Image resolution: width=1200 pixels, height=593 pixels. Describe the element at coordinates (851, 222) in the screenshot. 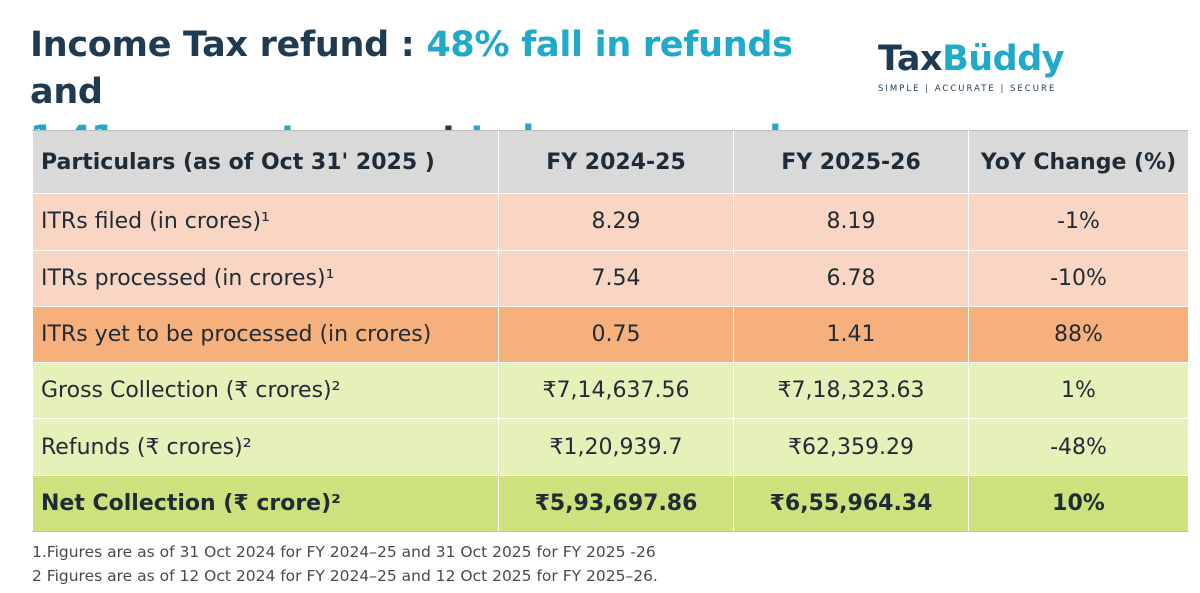

I see `table-cell: 8.19` at that location.